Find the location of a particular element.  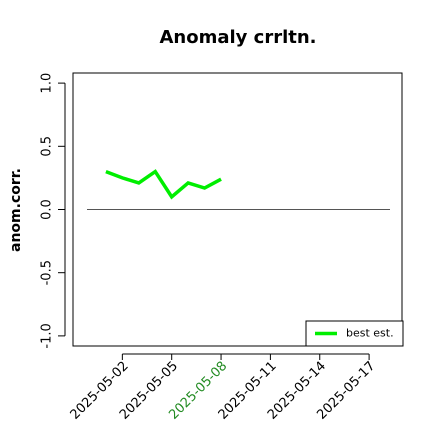

y-tick-label: 0.5 is located at coordinates (47, 146).